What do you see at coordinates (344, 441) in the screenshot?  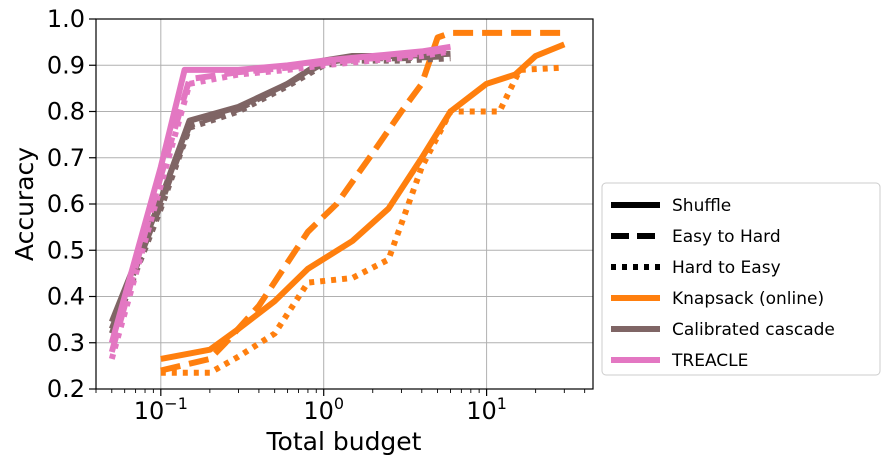 I see `x-axis-label: Total budget` at bounding box center [344, 441].